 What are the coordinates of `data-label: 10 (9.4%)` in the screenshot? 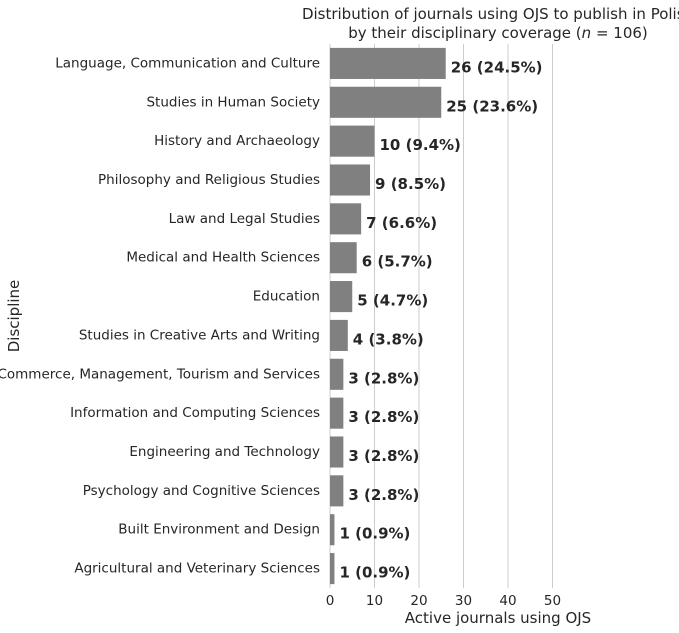 It's located at (420, 145).